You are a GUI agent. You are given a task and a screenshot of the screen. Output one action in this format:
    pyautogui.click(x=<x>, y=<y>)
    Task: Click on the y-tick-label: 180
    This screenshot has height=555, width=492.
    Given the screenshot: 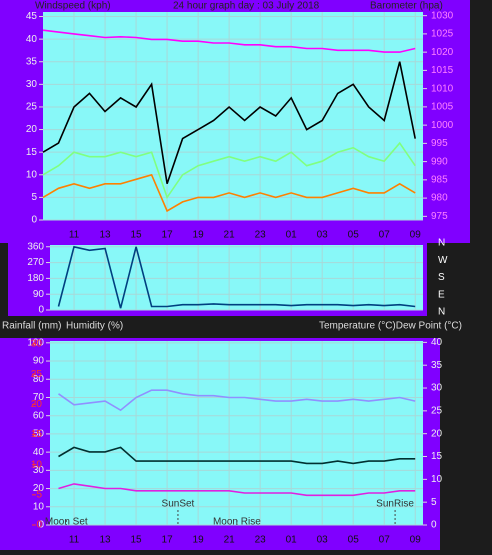 What is the action you would take?
    pyautogui.click(x=35, y=278)
    